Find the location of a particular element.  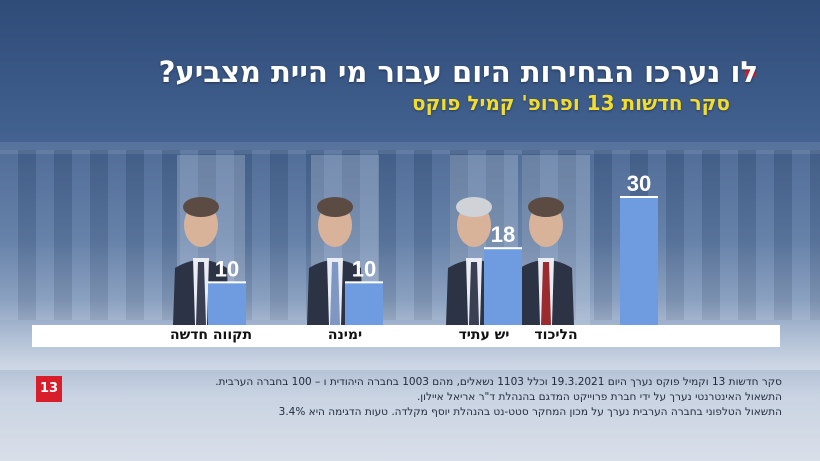

category-label: יש עתיד is located at coordinates (484, 335).